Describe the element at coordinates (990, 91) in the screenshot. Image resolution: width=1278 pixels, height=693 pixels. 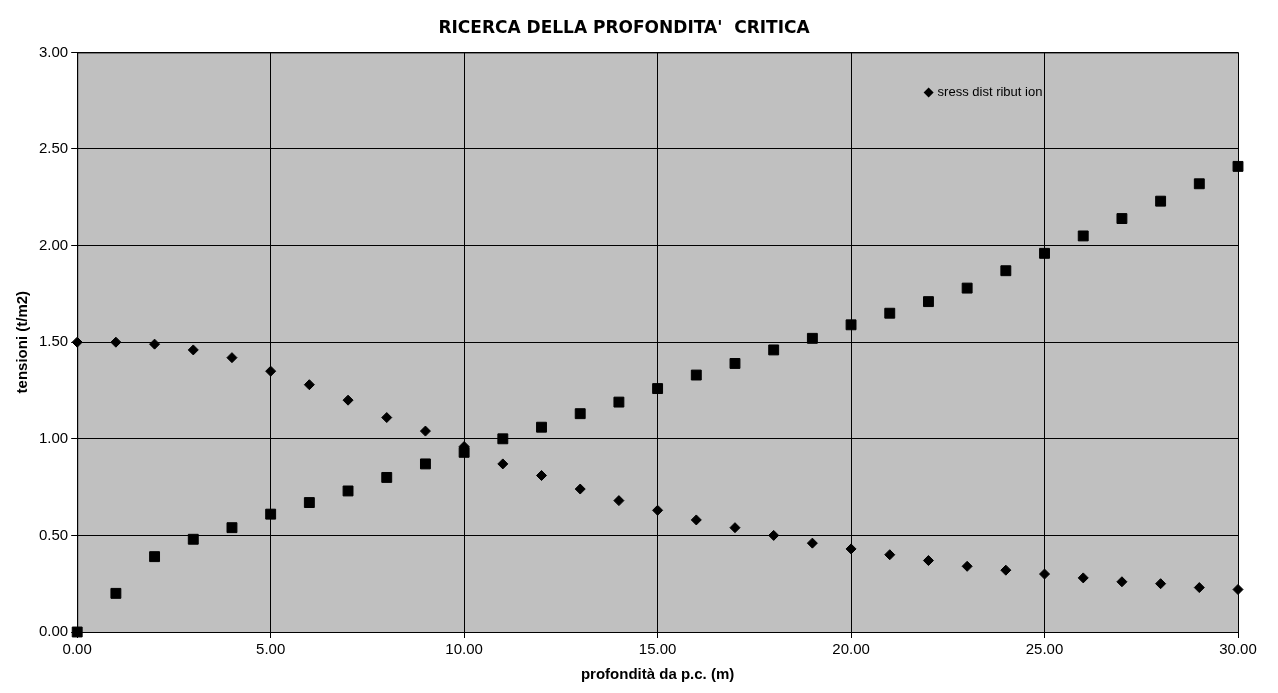
I see `legend-label: sress dist ribut ion` at that location.